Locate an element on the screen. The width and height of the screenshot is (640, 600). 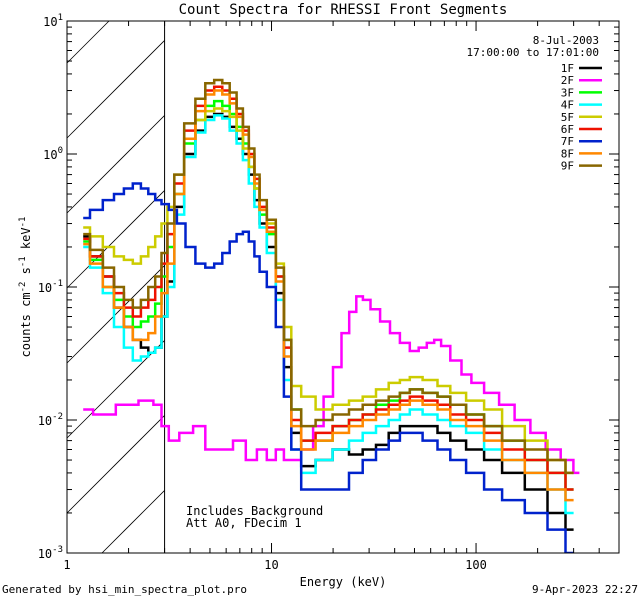
y-tick-label: 10⁰ is located at coordinates (53, 154).